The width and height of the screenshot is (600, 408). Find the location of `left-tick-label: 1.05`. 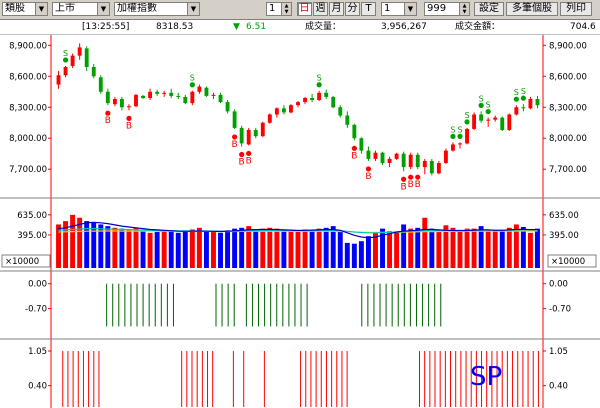

left-tick-label: 1.05 is located at coordinates (37, 352).